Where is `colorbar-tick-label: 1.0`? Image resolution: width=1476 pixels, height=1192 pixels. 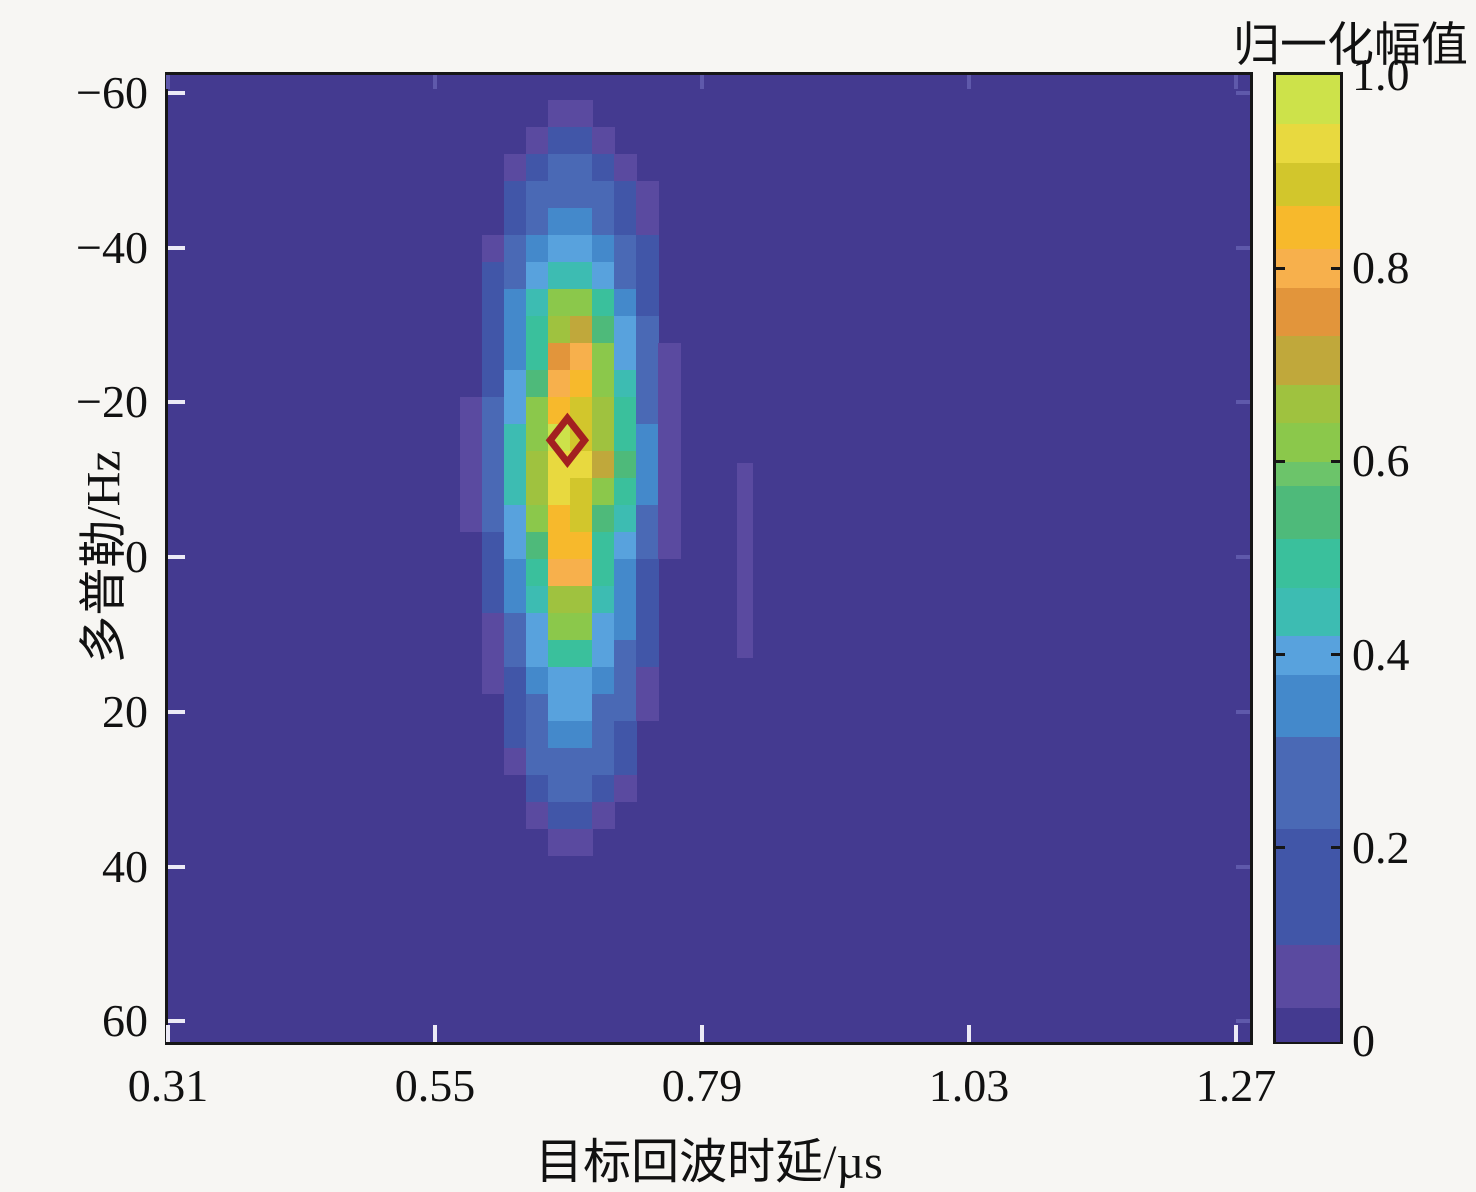 colorbar-tick-label: 1.0 is located at coordinates (1381, 74).